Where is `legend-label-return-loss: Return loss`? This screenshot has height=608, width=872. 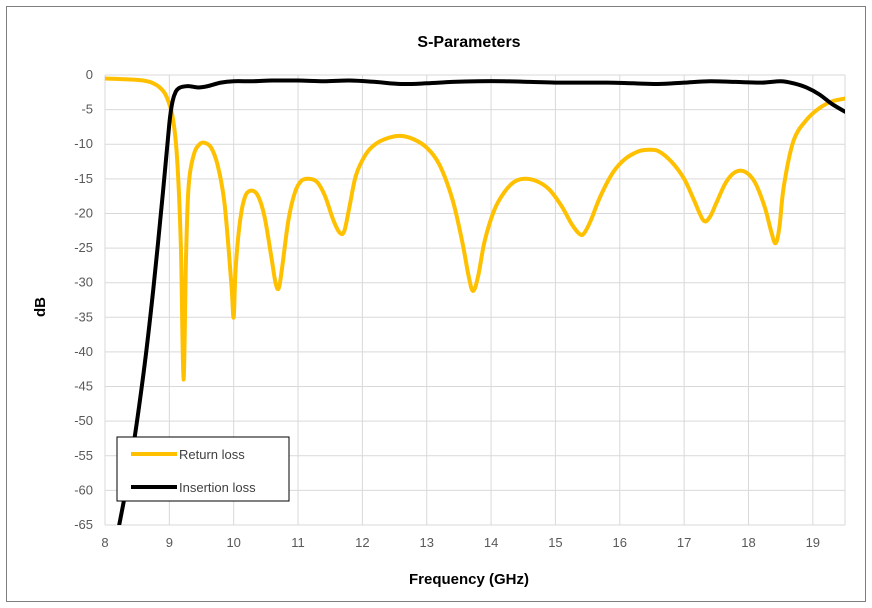
legend-label-return-loss: Return loss is located at coordinates (212, 454).